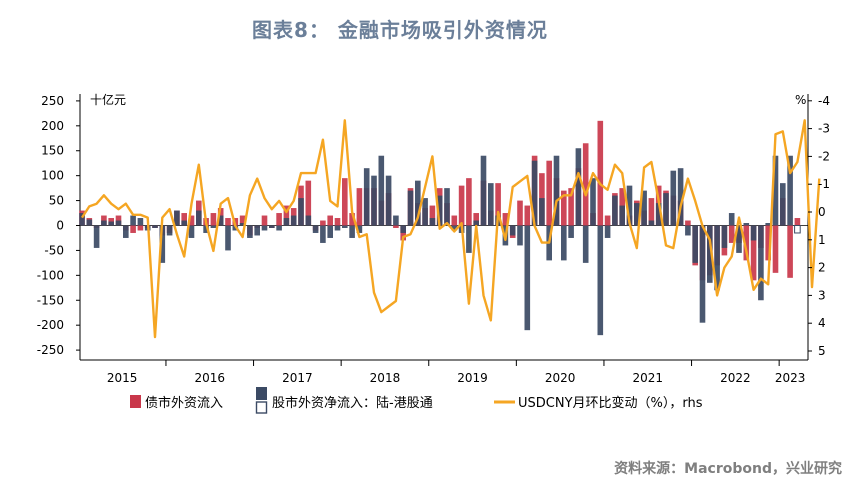 This screenshot has width=856, height=486. What do you see at coordinates (822, 240) in the screenshot?
I see `right-tick-label: 1` at bounding box center [822, 240].